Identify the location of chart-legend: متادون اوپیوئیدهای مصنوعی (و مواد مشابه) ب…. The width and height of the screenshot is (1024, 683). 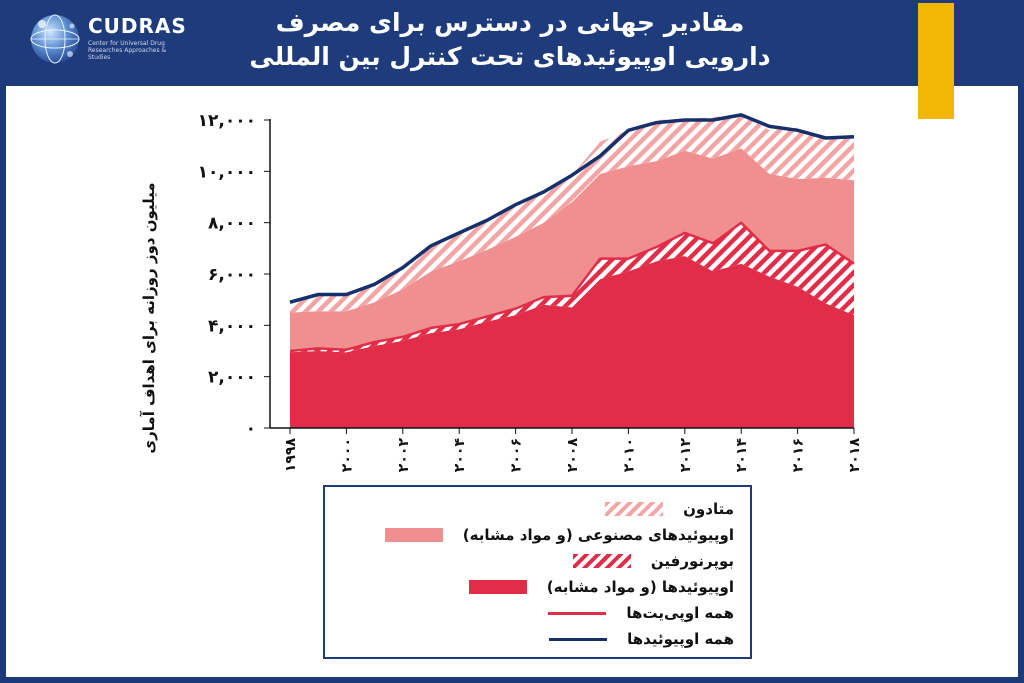
(537, 572).